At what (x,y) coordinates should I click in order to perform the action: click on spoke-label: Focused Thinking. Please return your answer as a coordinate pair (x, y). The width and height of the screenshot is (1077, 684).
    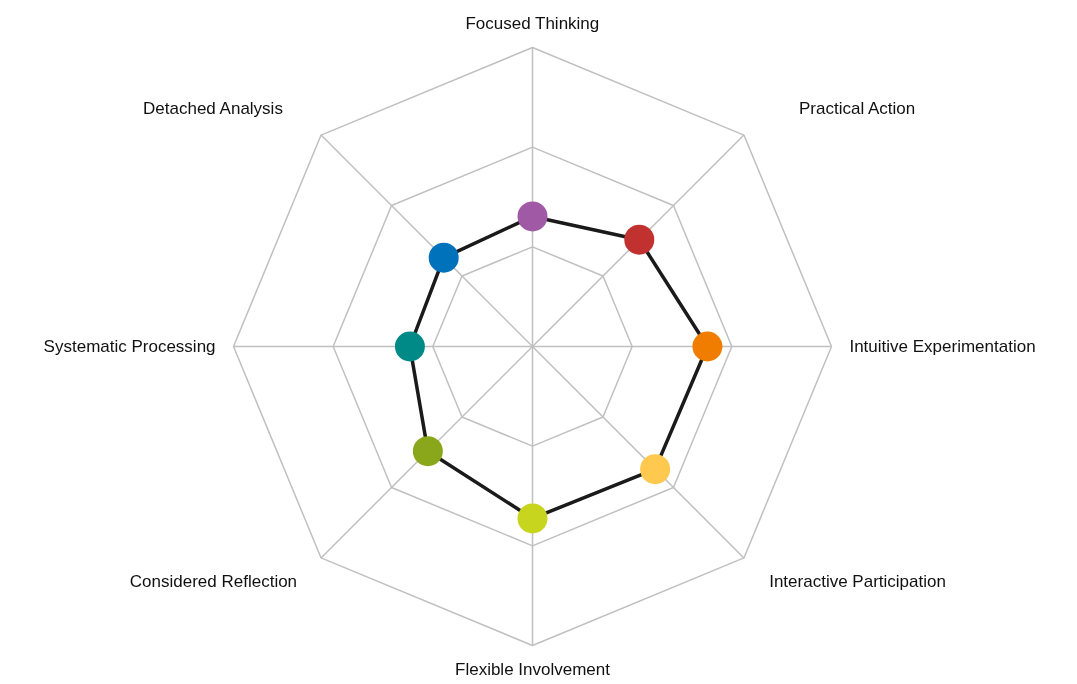
    Looking at the image, I should click on (532, 23).